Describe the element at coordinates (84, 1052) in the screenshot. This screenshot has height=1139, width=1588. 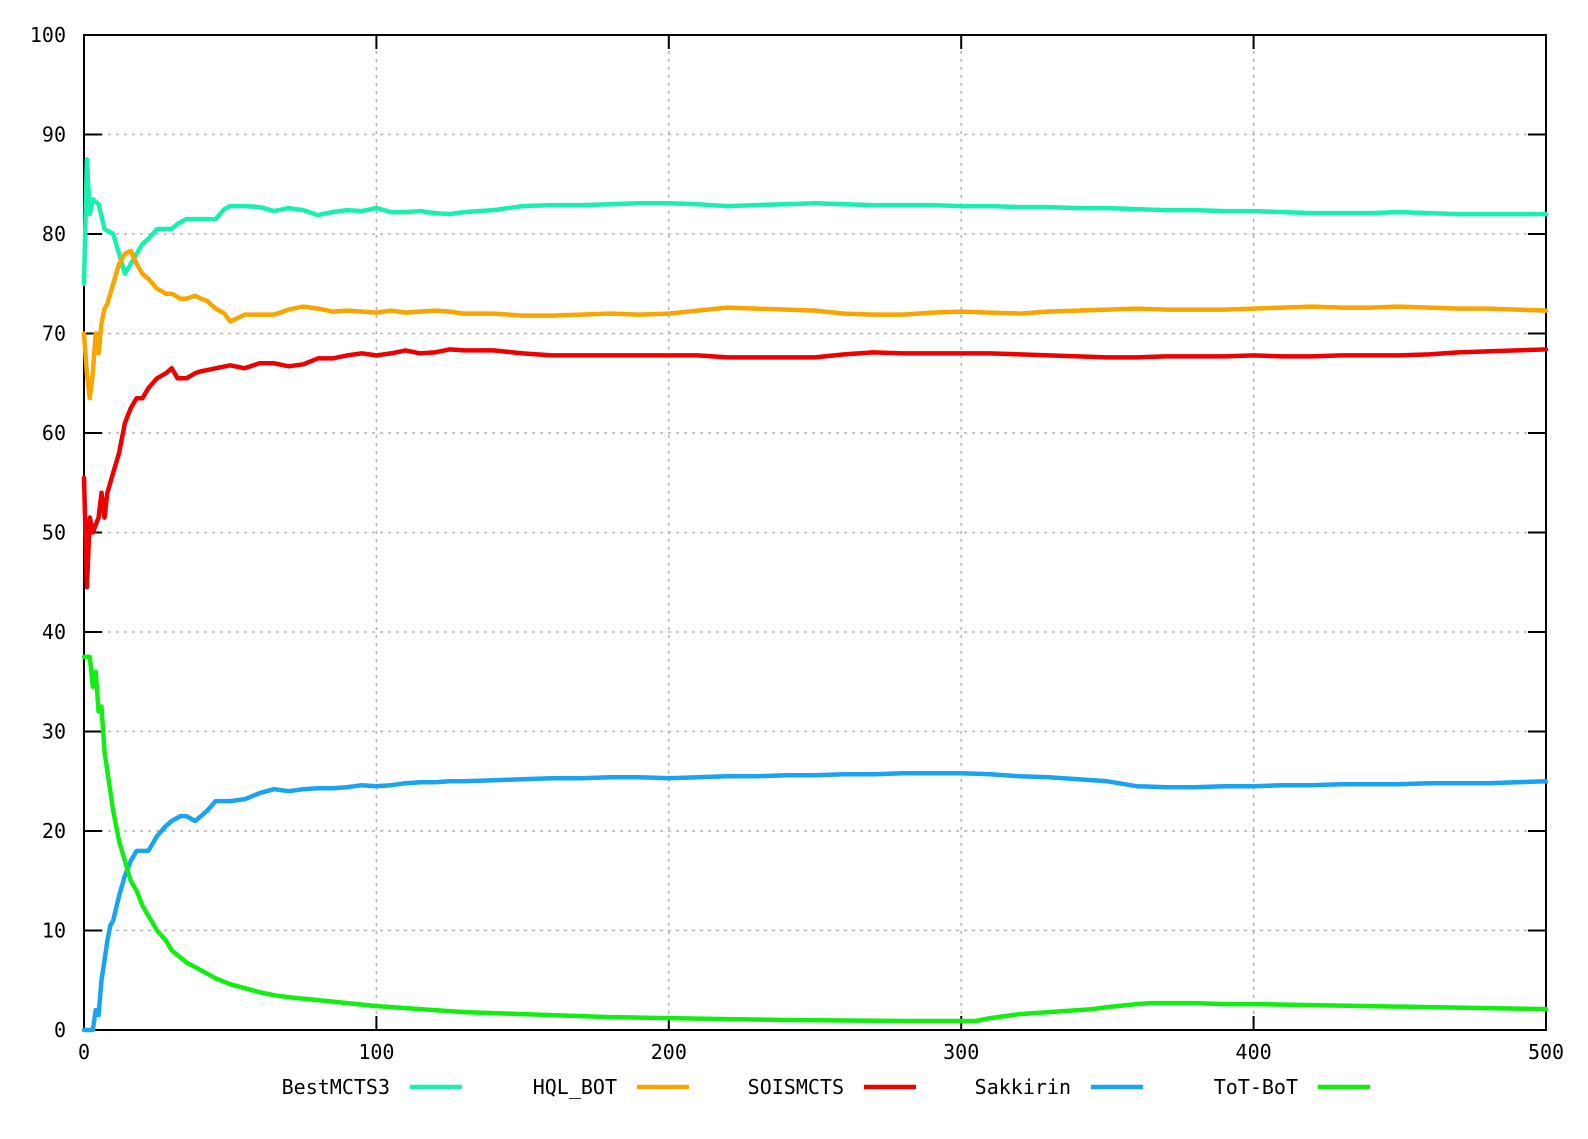
I see `x-tick-label: 0` at that location.